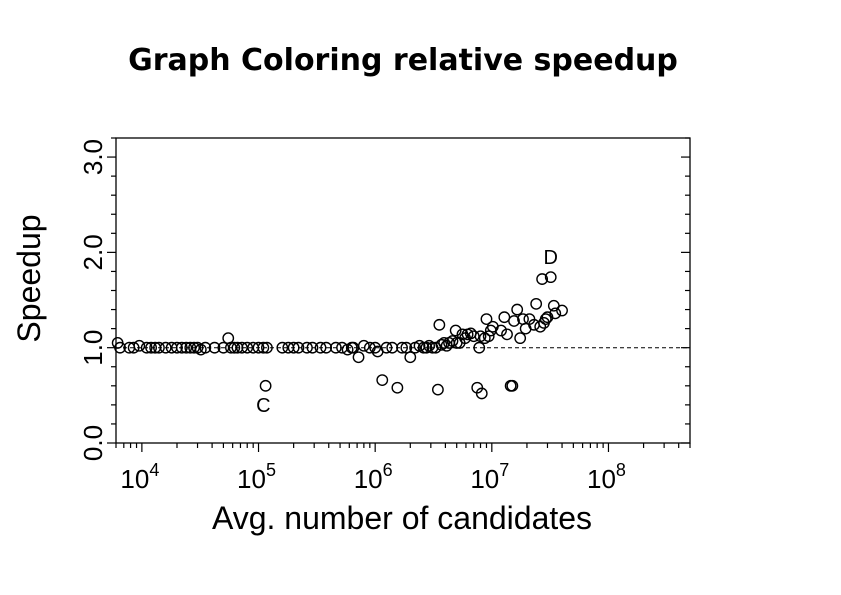  What do you see at coordinates (263, 406) in the screenshot?
I see `point-annotation: C` at bounding box center [263, 406].